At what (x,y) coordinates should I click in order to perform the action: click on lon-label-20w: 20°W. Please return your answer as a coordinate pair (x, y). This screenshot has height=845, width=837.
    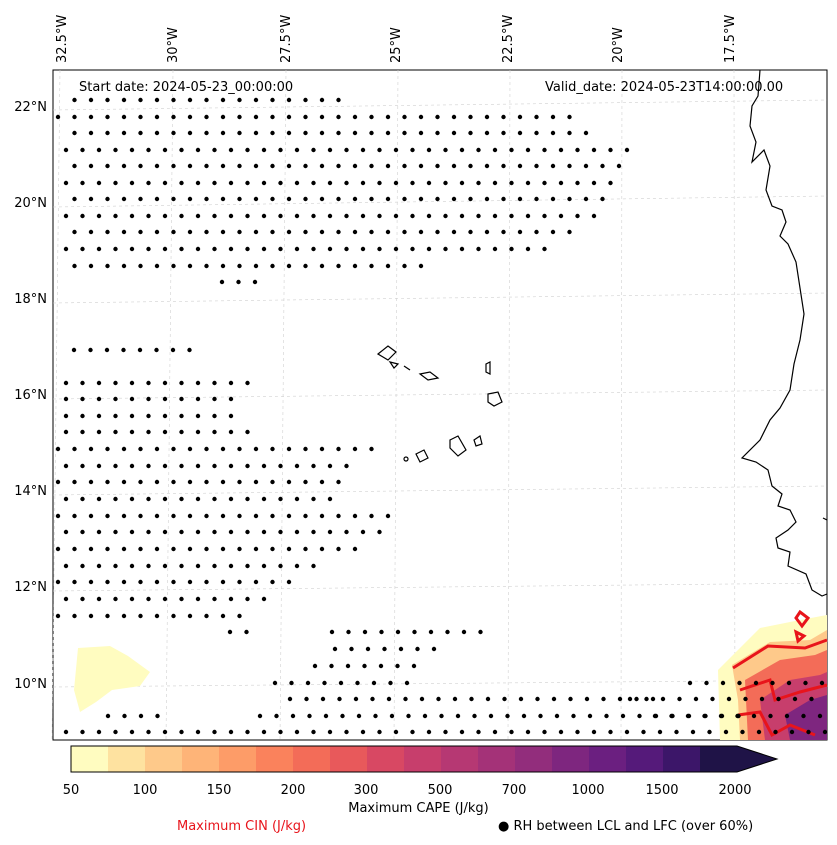
    Looking at the image, I should click on (618, 45).